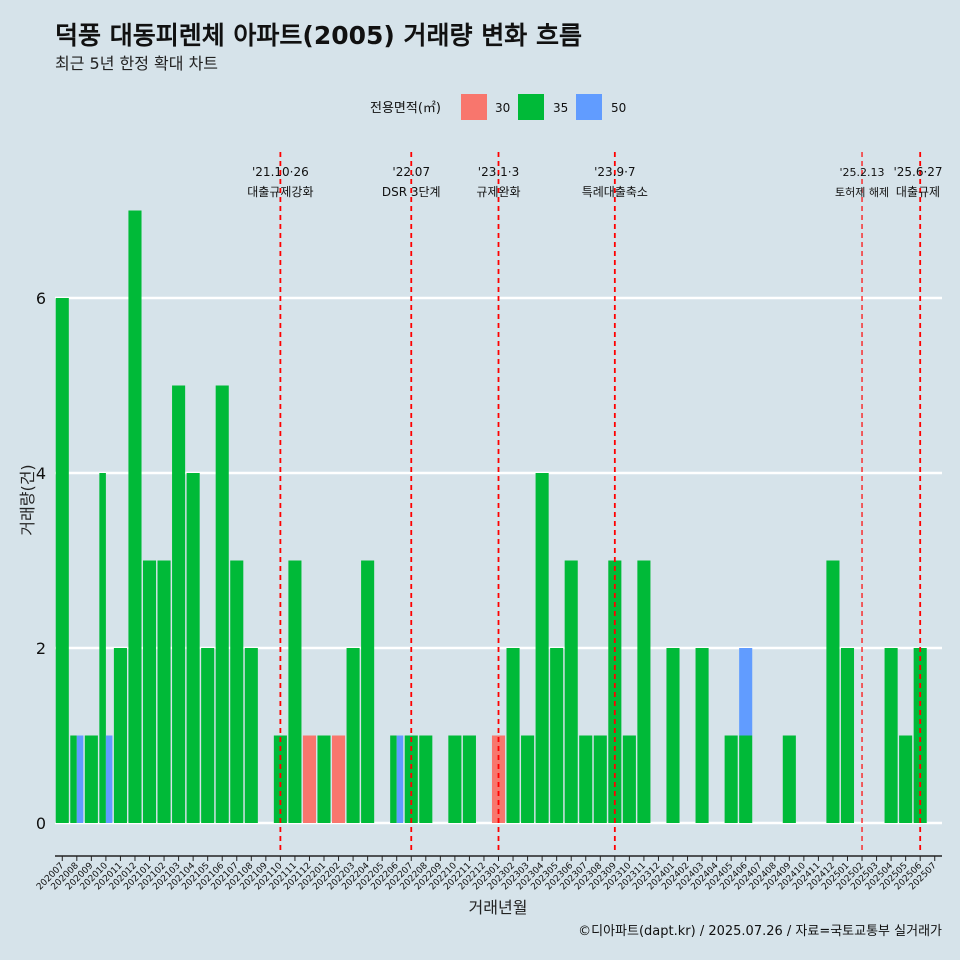 The width and height of the screenshot is (960, 960). What do you see at coordinates (498, 172) in the screenshot?
I see `event-date: '23.1·3` at bounding box center [498, 172].